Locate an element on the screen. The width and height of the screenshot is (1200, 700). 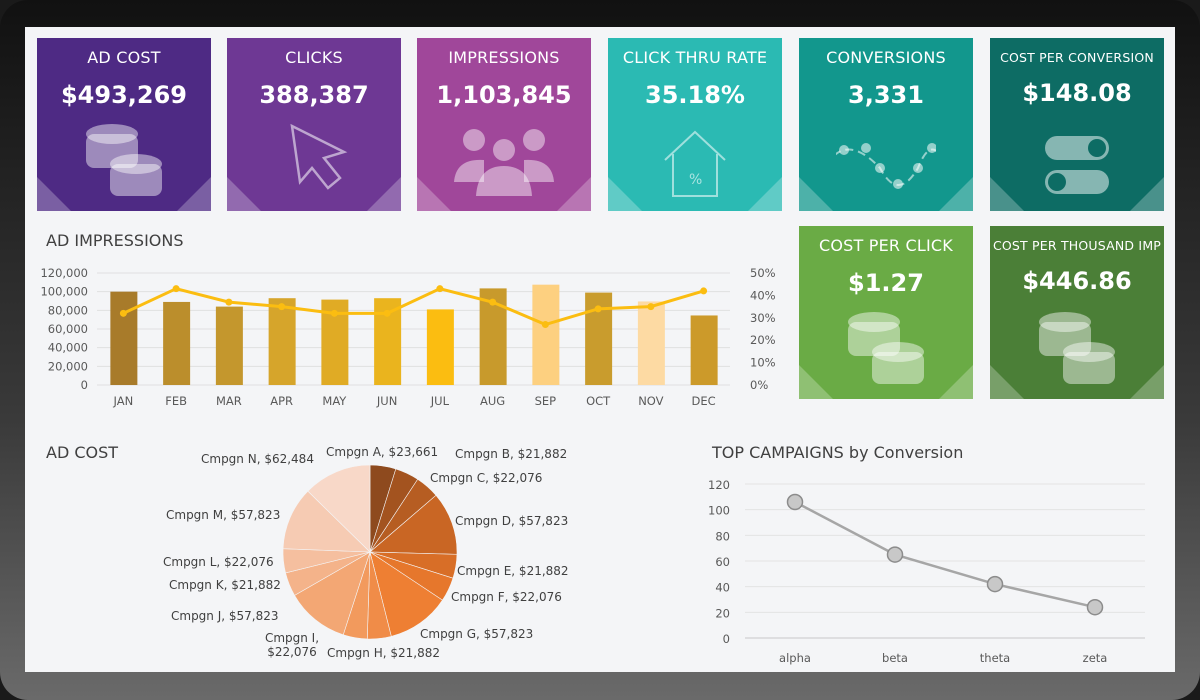
kpi-title: CONVERSIONS is located at coordinates (886, 57).